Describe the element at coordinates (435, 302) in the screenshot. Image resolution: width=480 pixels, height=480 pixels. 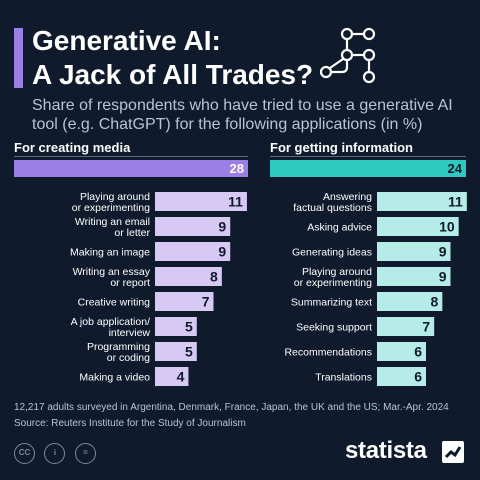
I see `info-value-label-4: 8` at that location.